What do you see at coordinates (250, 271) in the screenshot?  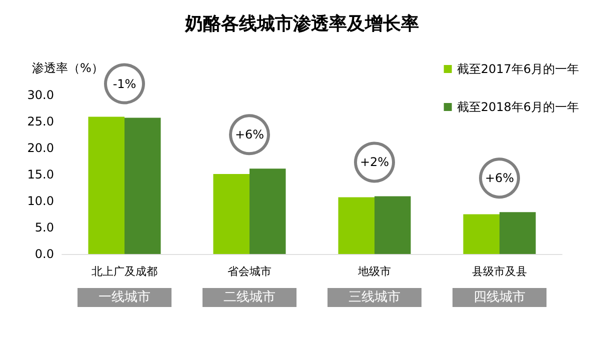 I see `x-tick-label: 省会城市` at bounding box center [250, 271].